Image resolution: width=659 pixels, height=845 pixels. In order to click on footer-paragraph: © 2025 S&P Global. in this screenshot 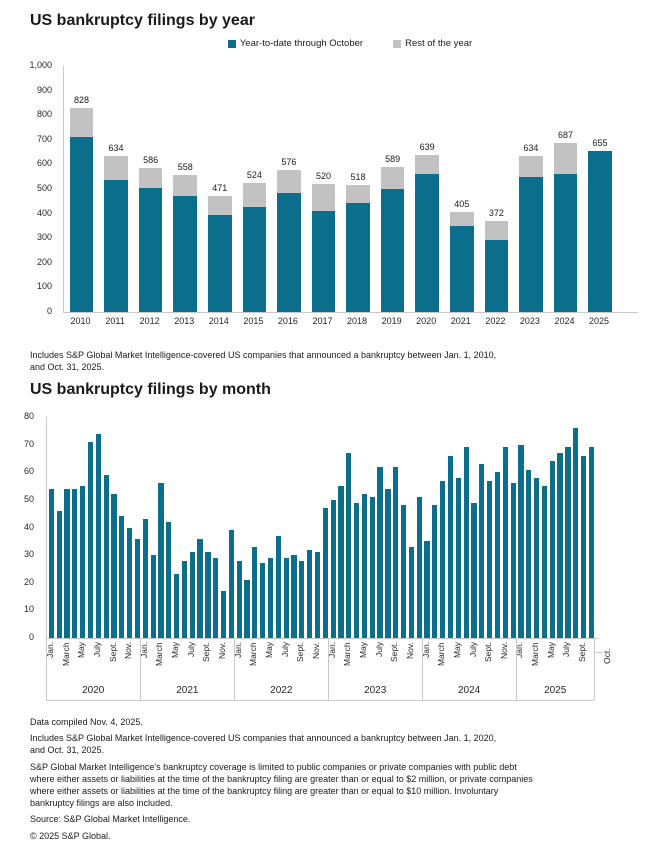, I will do `click(70, 835)`.